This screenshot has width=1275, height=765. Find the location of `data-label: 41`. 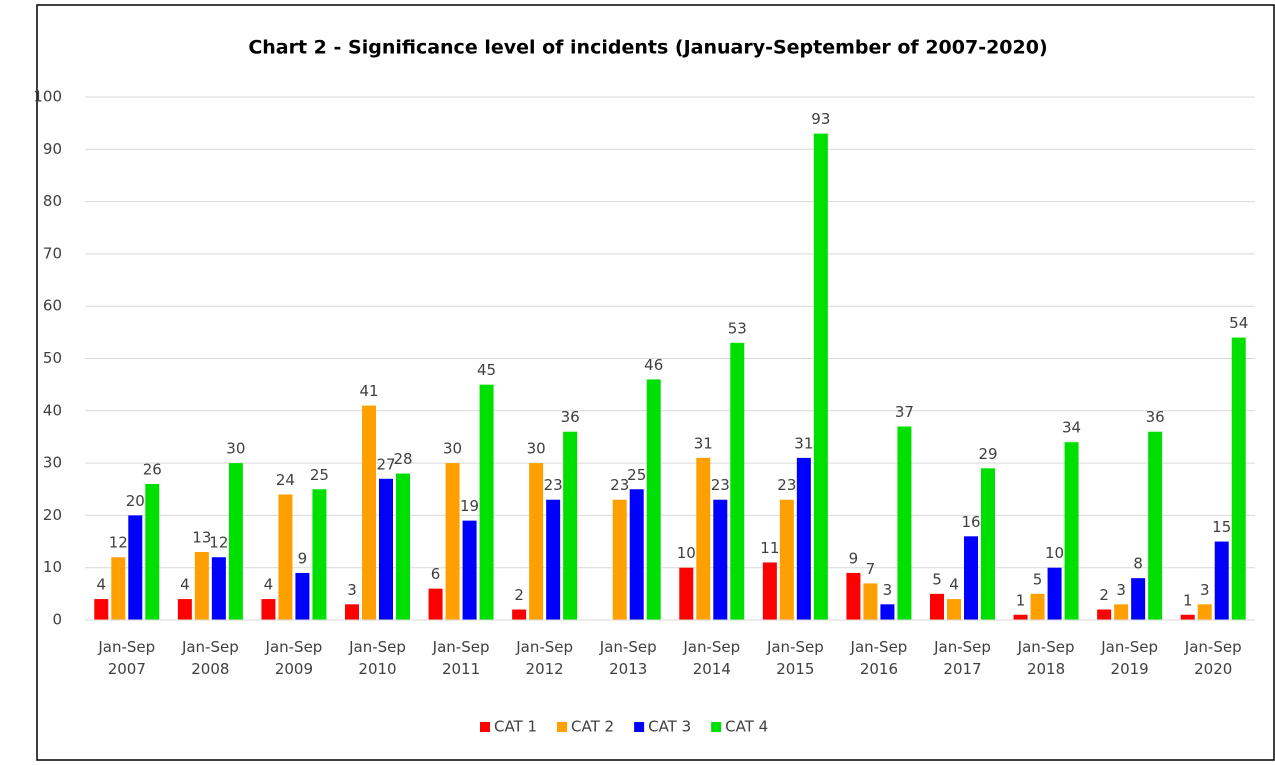

data-label: 41 is located at coordinates (368, 391).